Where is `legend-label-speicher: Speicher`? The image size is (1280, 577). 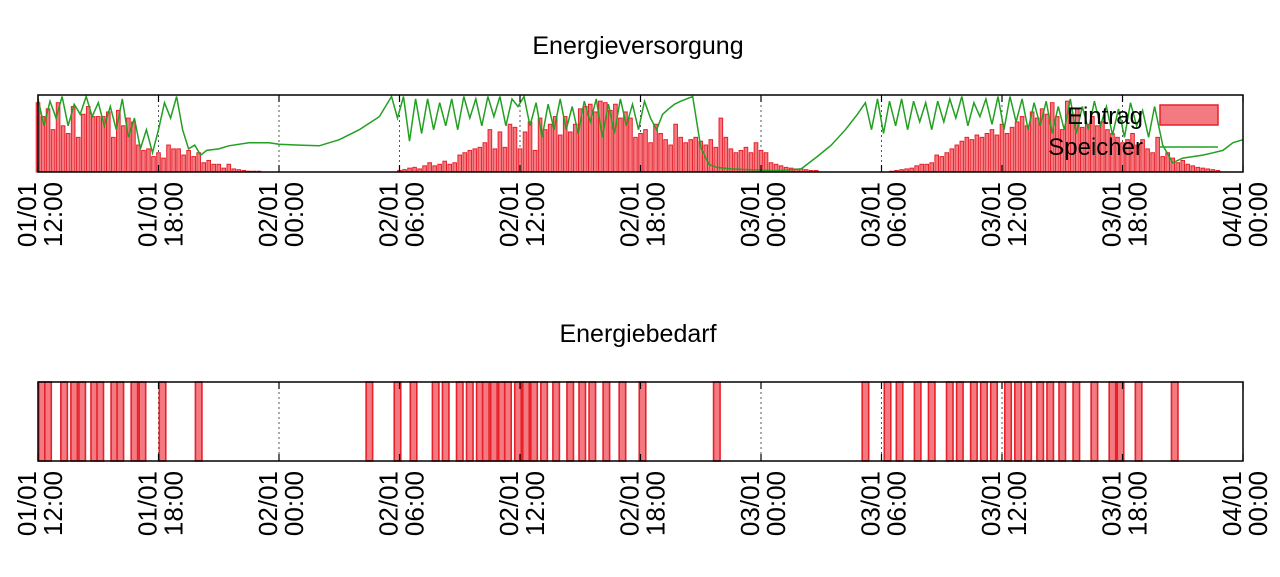 legend-label-speicher: Speicher is located at coordinates (1095, 147).